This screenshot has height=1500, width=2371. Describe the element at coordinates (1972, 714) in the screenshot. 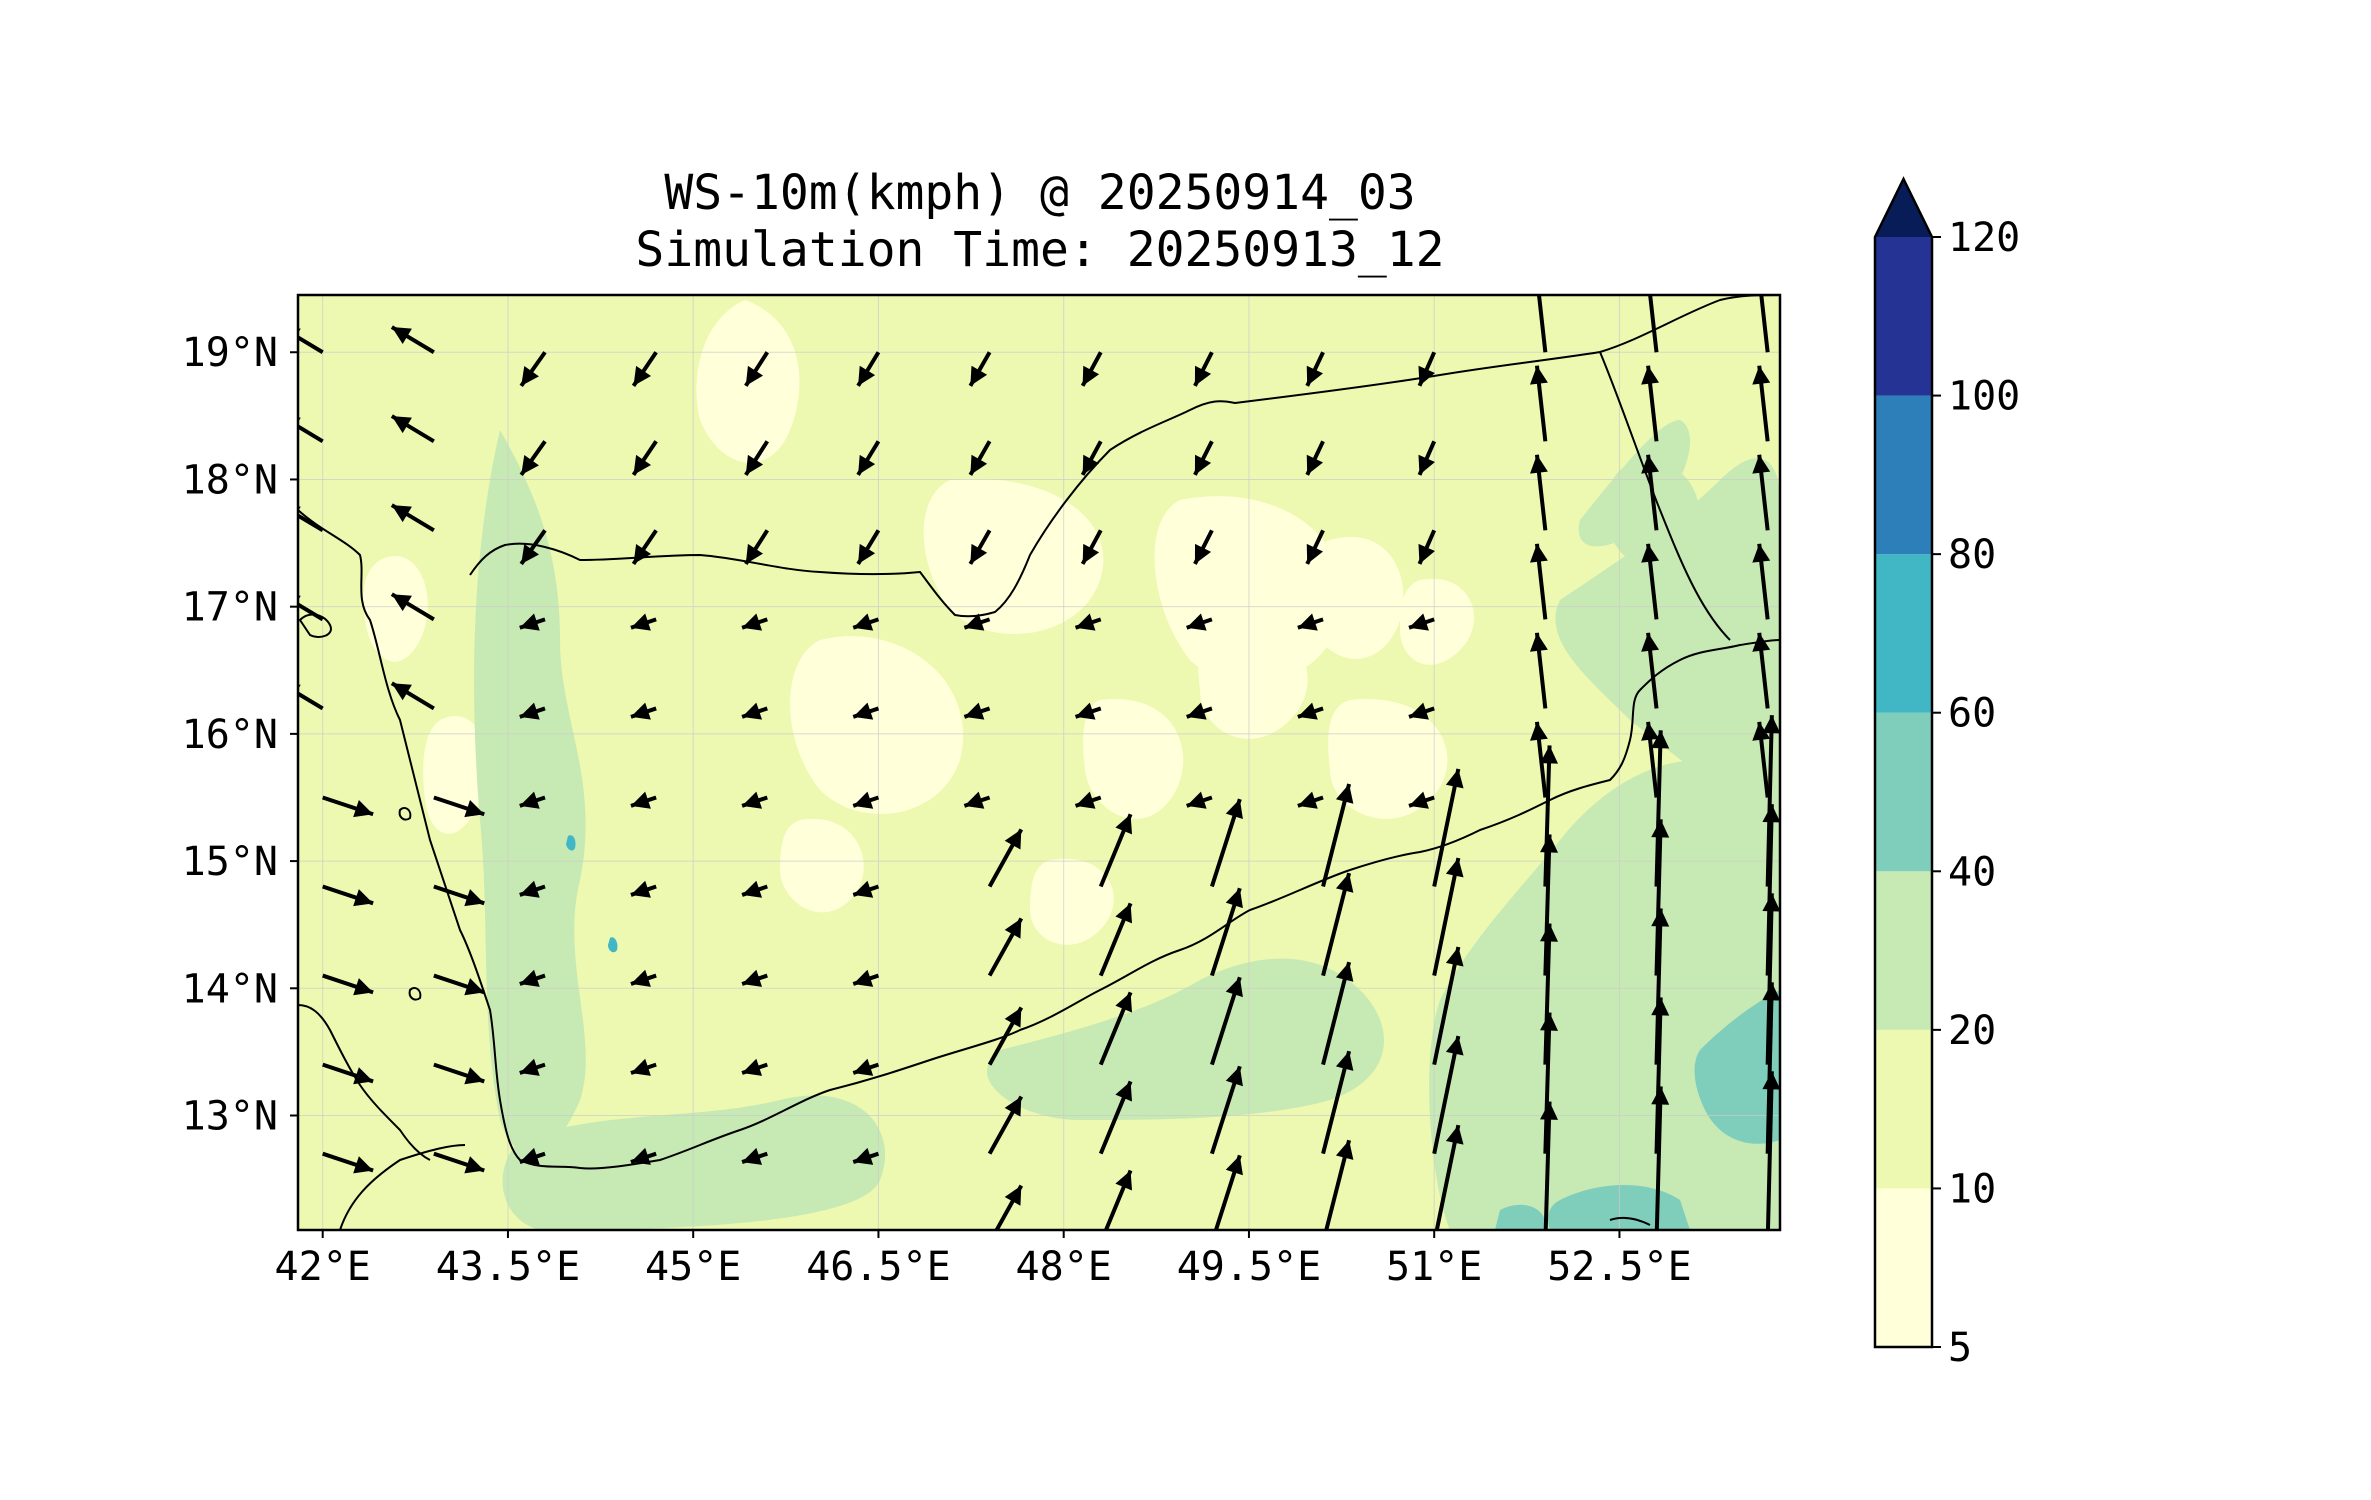

I see `colorbar-tick-label: 60` at that location.